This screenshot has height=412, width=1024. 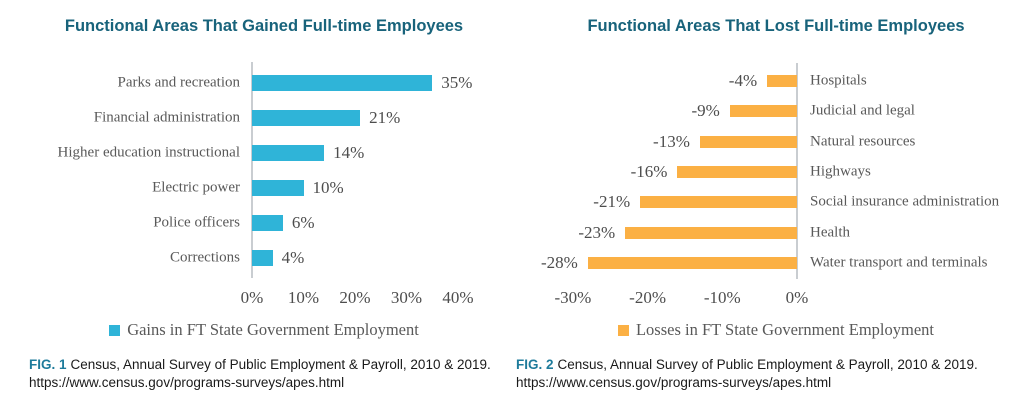 I want to click on category-label: Parks and recreation, so click(x=178, y=82).